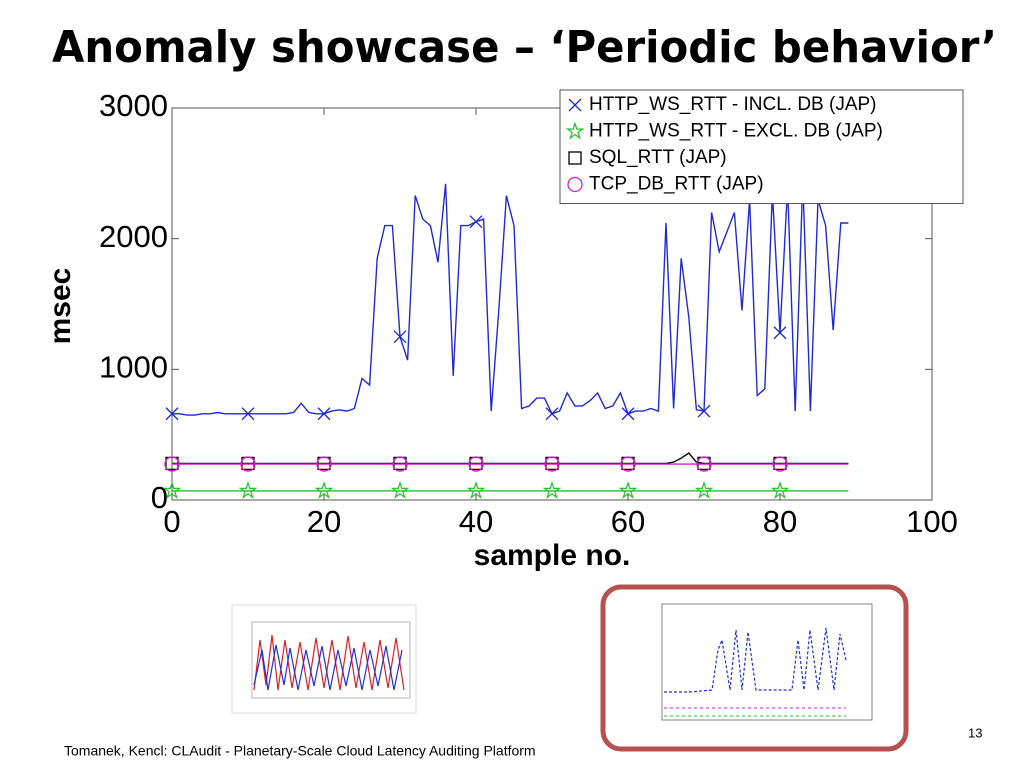  I want to click on y-tick-label: 3000, so click(133, 105).